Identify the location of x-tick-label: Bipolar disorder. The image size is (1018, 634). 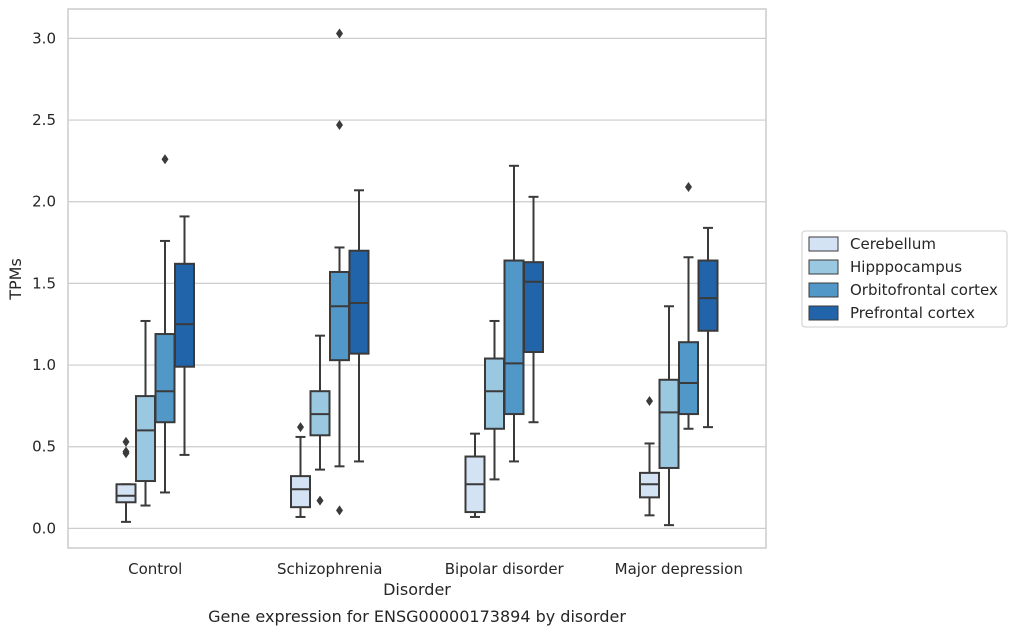
(505, 569).